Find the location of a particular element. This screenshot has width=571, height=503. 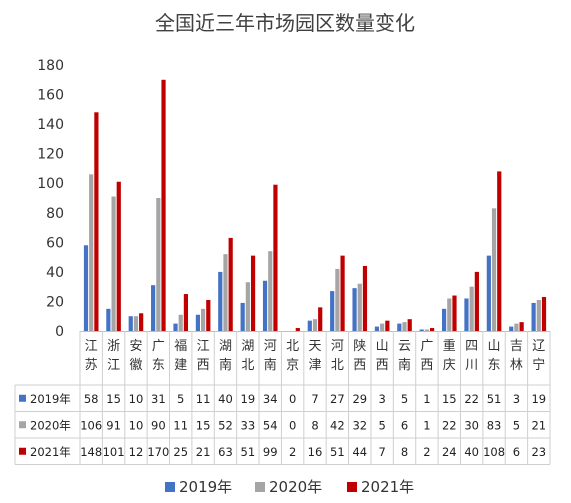

data-label: 10 is located at coordinates (136, 425).